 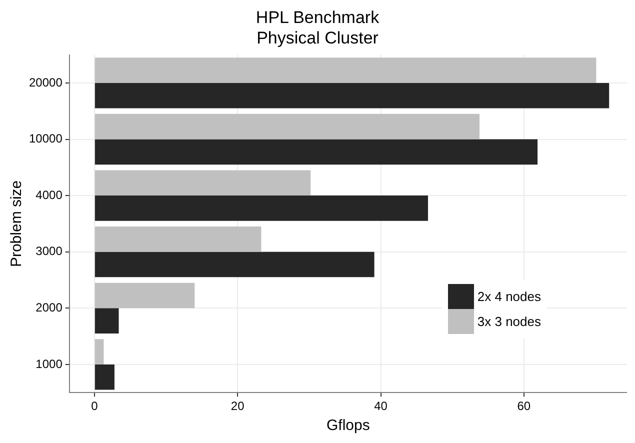 What do you see at coordinates (509, 296) in the screenshot?
I see `legend-label: 2x 4 nodes` at bounding box center [509, 296].